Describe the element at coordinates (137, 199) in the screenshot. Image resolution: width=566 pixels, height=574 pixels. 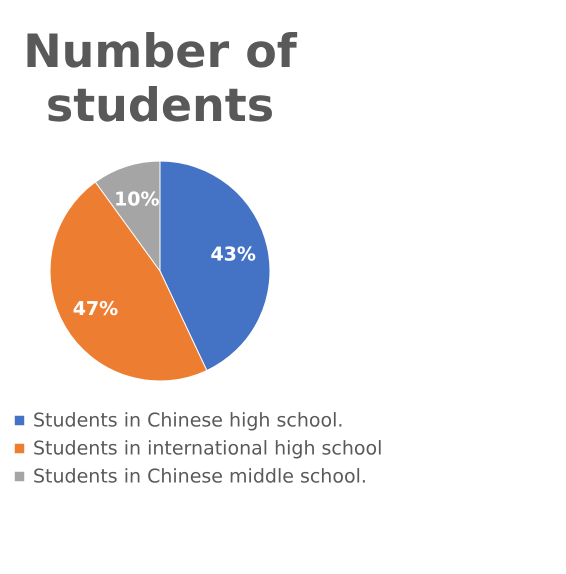
I see `data-label: 10%` at that location.